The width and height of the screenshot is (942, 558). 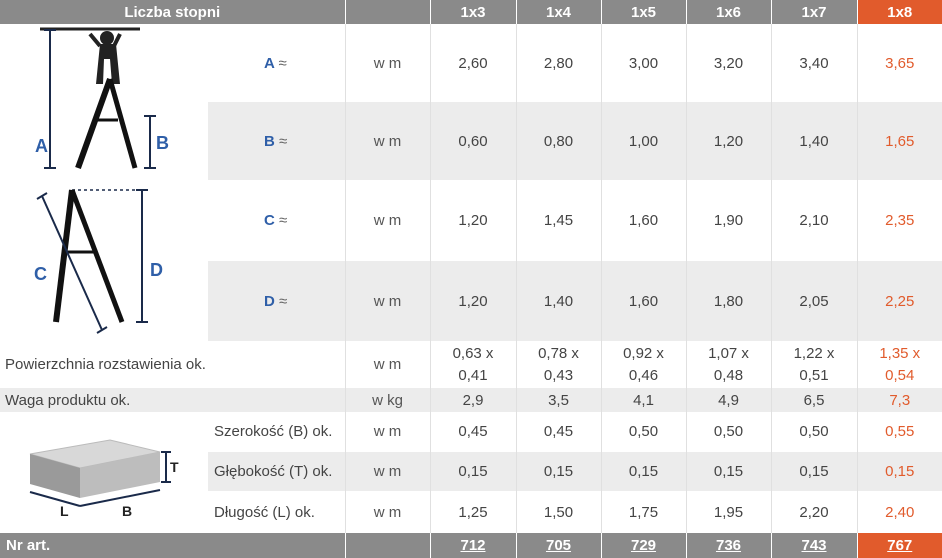 I want to click on depth-label: Głębokość (T) ok., so click(x=276, y=472).